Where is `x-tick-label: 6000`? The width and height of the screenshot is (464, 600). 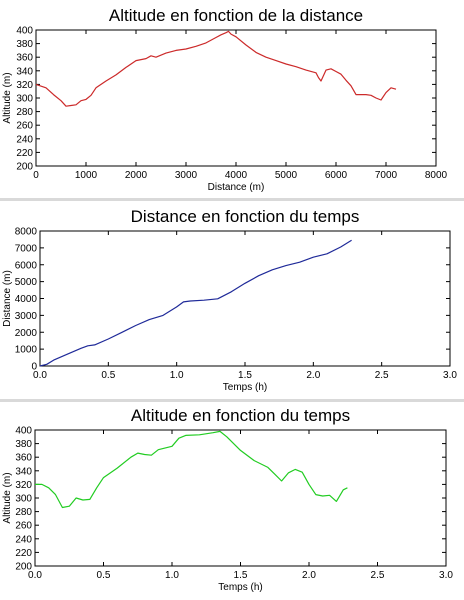
x-tick-label: 6000 is located at coordinates (336, 175).